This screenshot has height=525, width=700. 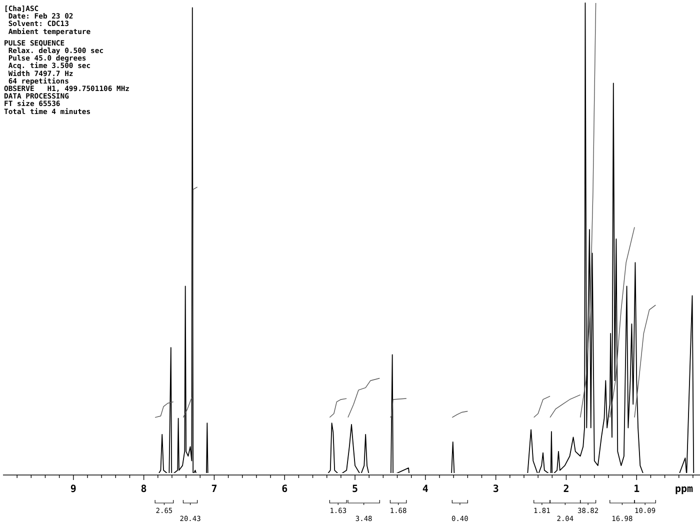 I want to click on x-tick-label: 4, so click(x=425, y=489).